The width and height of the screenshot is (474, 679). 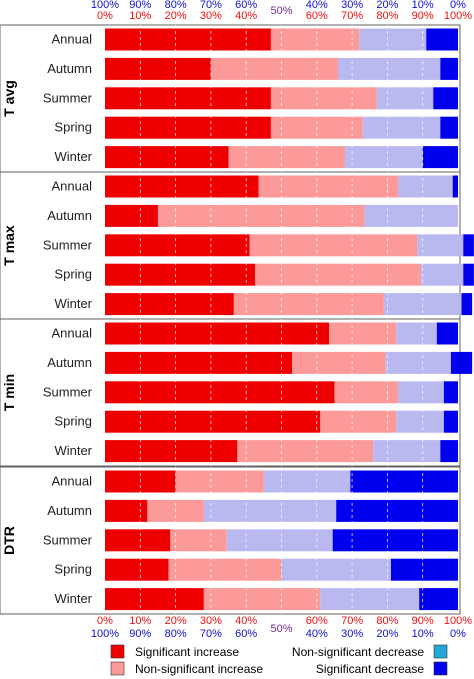 I want to click on bar-dtr-winter-significant-decrease, so click(x=438, y=599).